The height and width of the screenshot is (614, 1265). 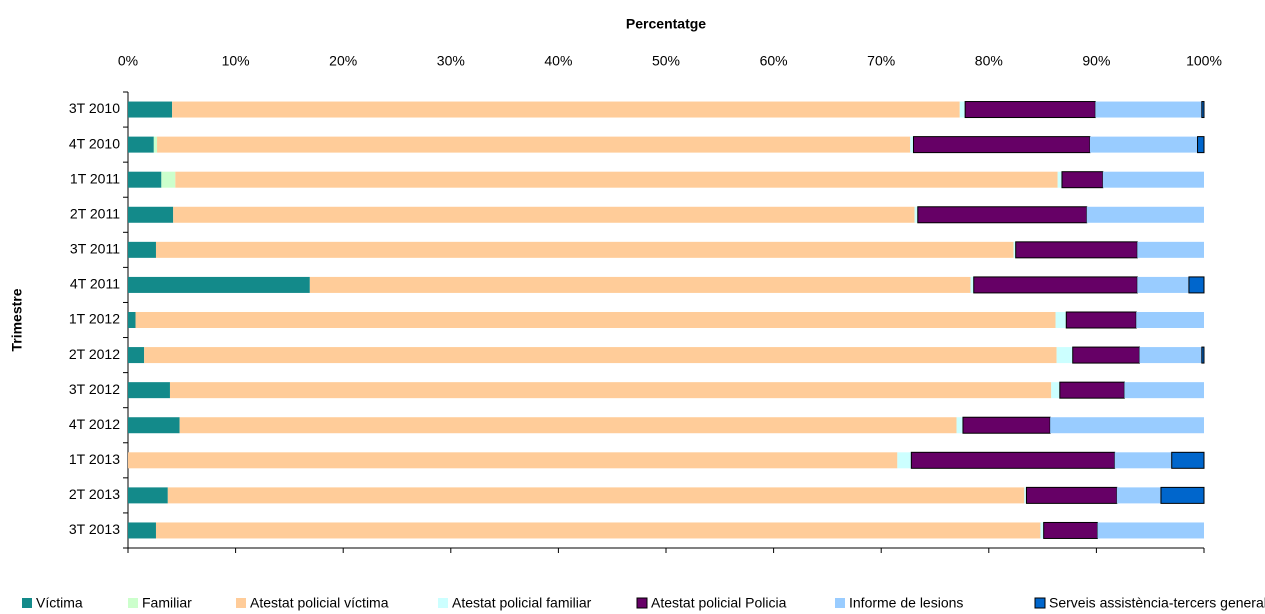 What do you see at coordinates (167, 603) in the screenshot?
I see `legend-label: Familiar` at bounding box center [167, 603].